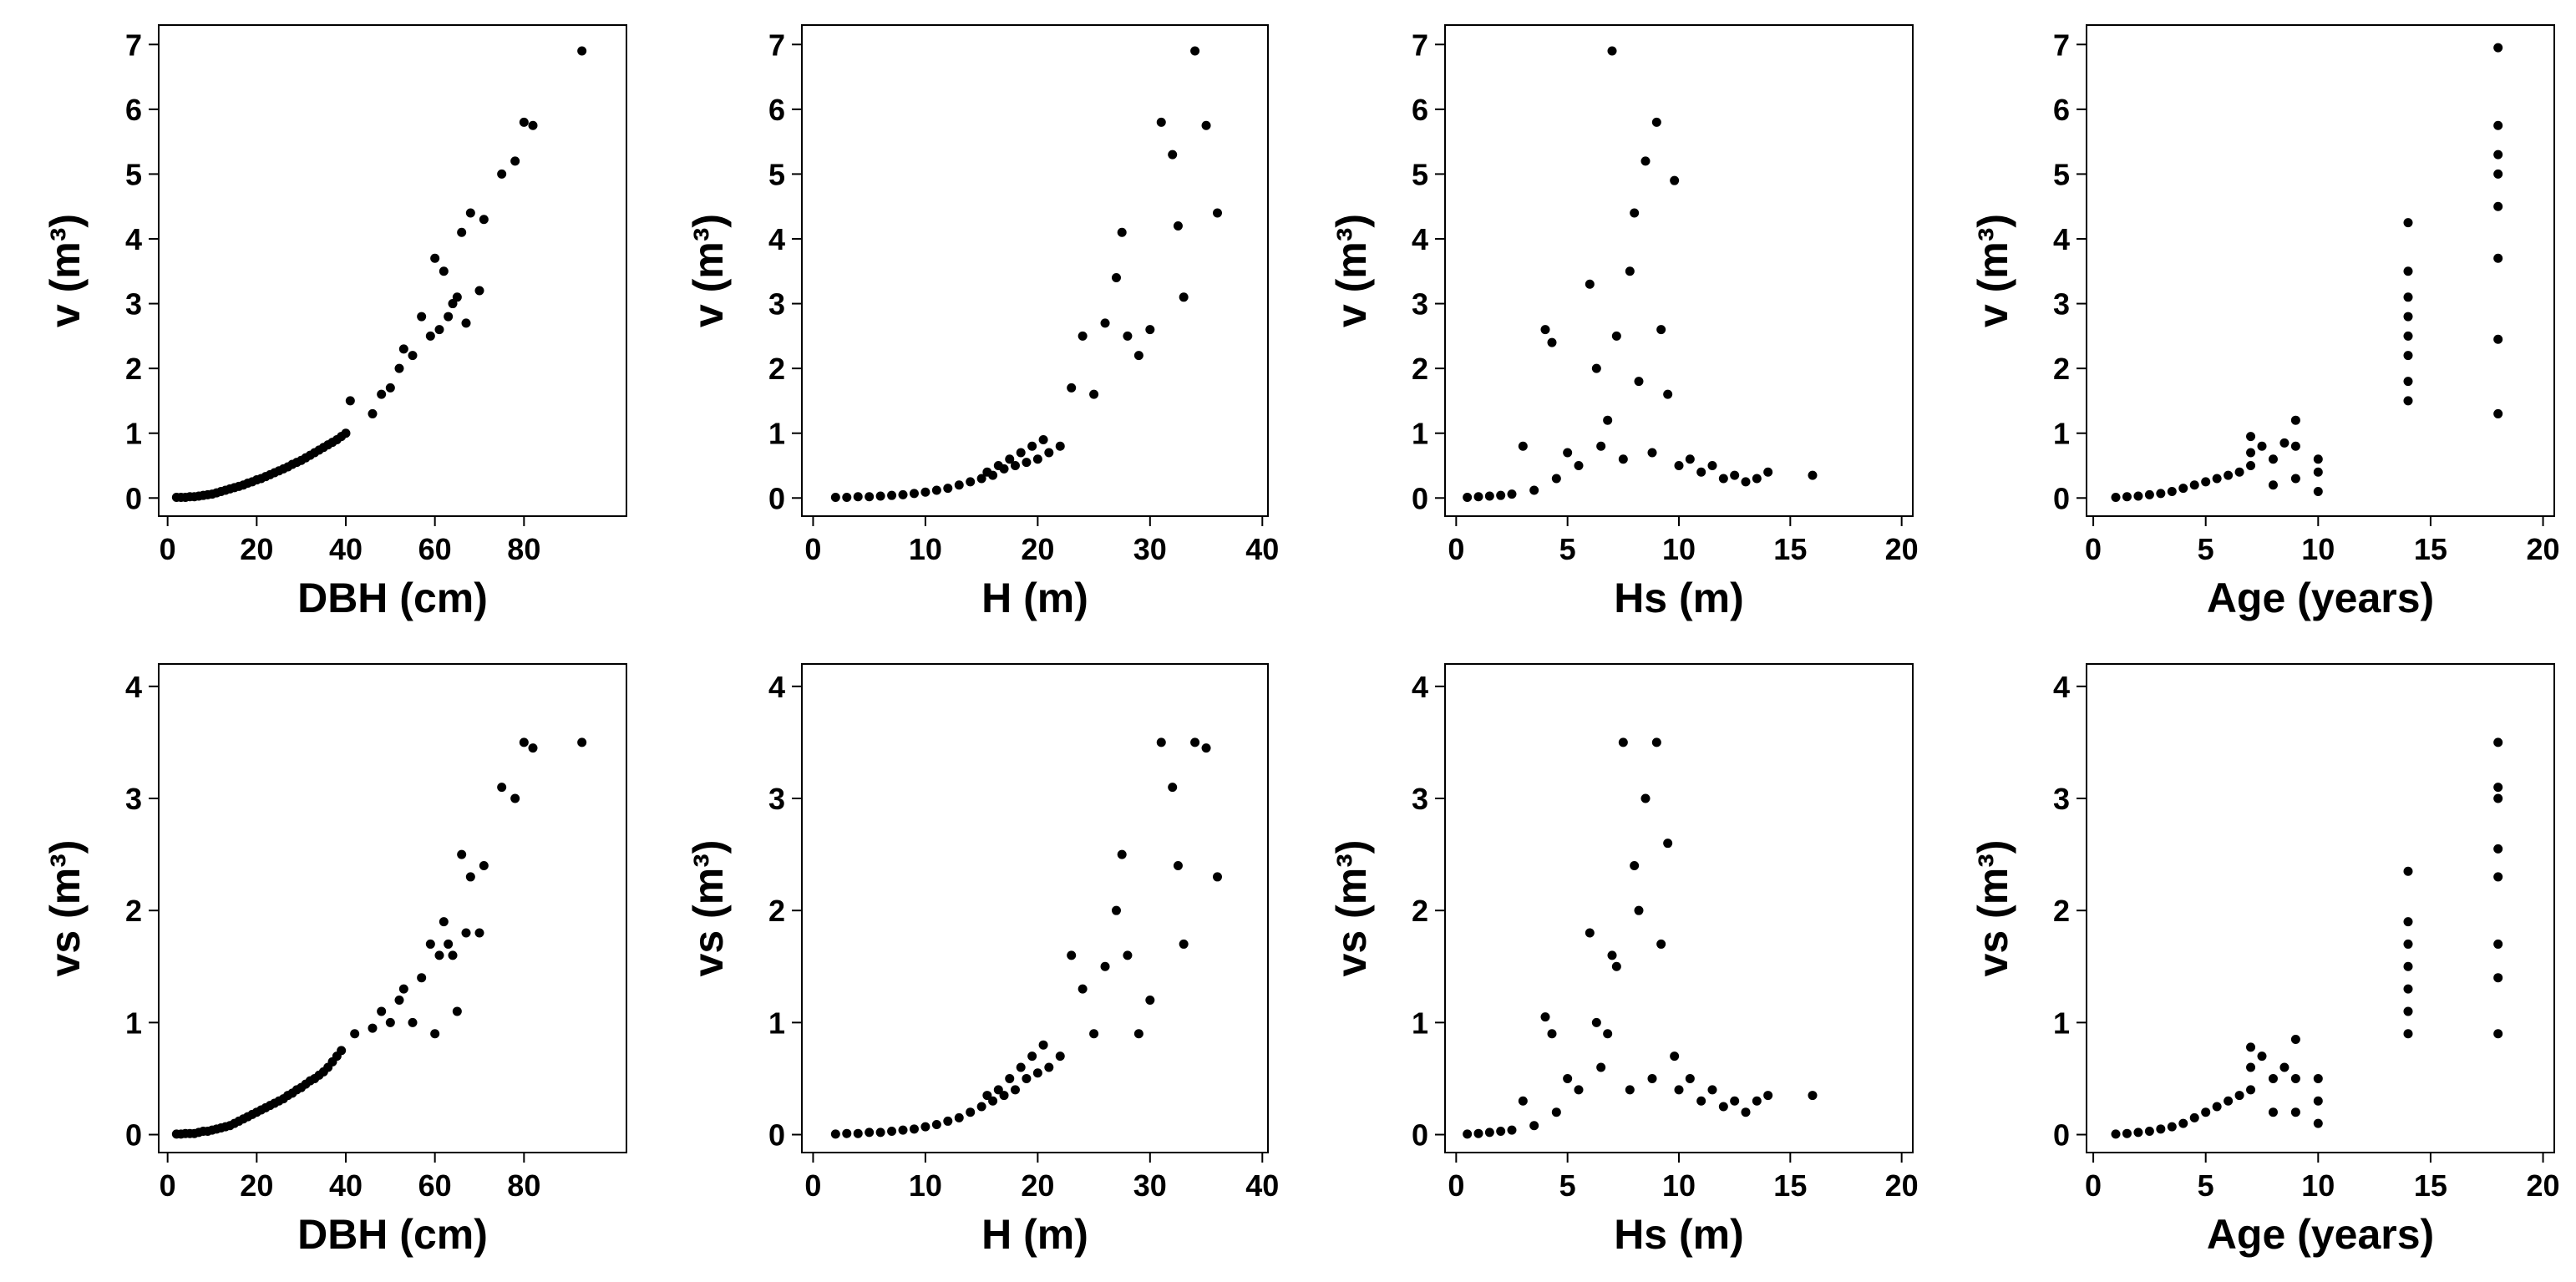  What do you see at coordinates (1679, 1234) in the screenshot?
I see `x-axis-label: Hs (m)` at bounding box center [1679, 1234].